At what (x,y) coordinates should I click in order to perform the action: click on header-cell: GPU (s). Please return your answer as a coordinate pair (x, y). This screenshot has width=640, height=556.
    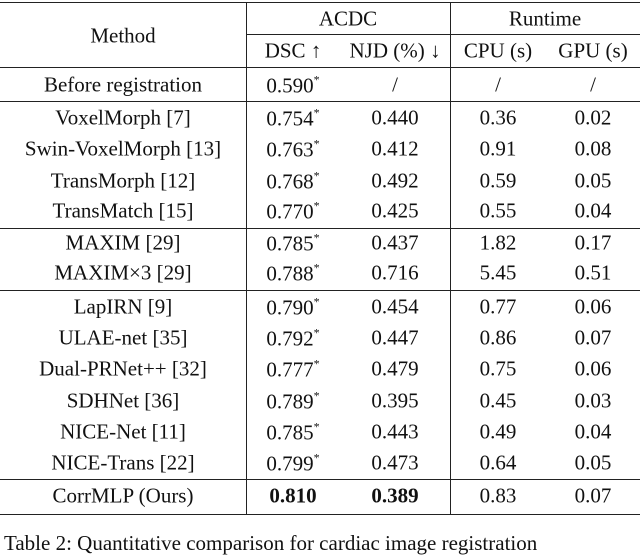
    Looking at the image, I should click on (593, 50).